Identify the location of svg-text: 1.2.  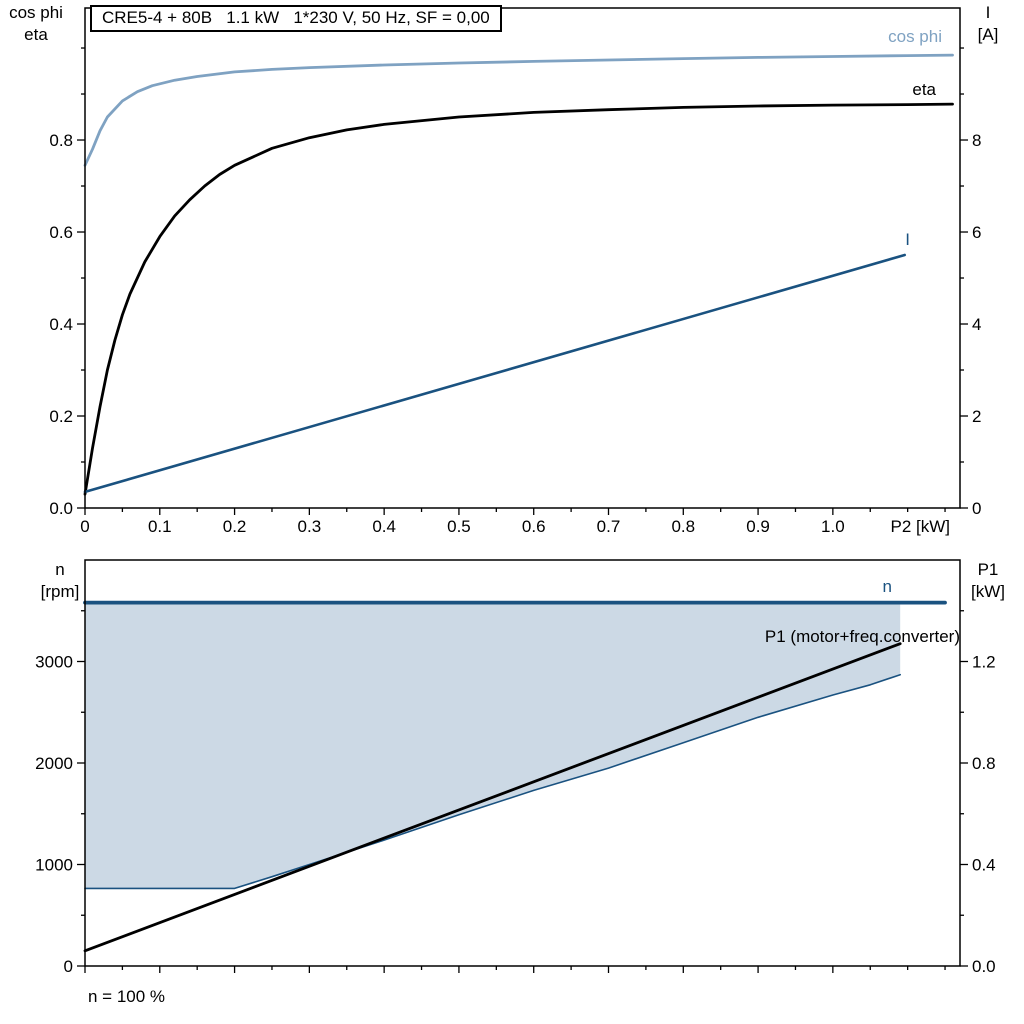
(984, 662).